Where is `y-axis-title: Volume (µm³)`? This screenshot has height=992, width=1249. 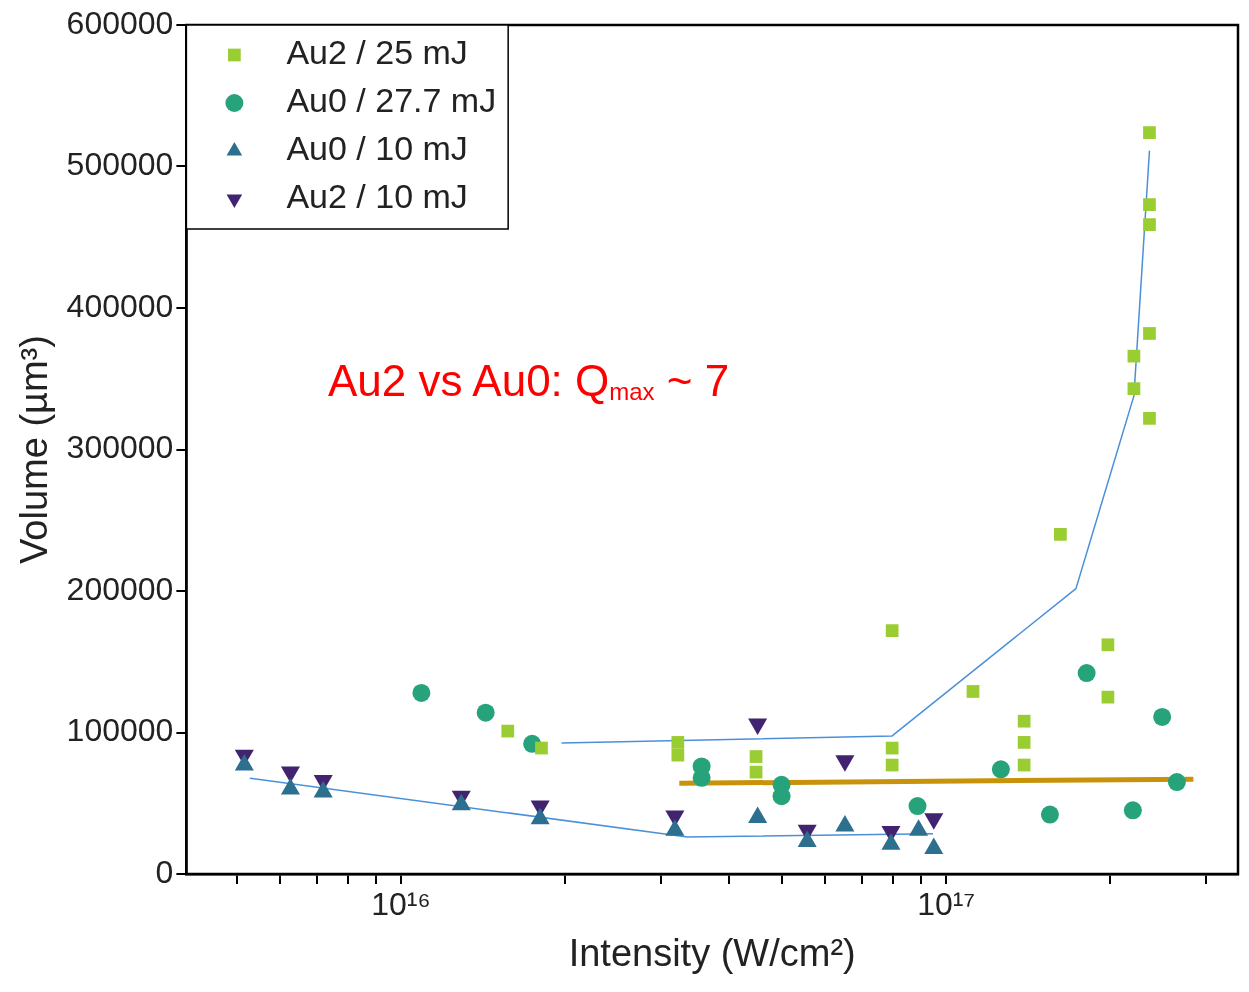 y-axis-title: Volume (µm³) is located at coordinates (34, 449).